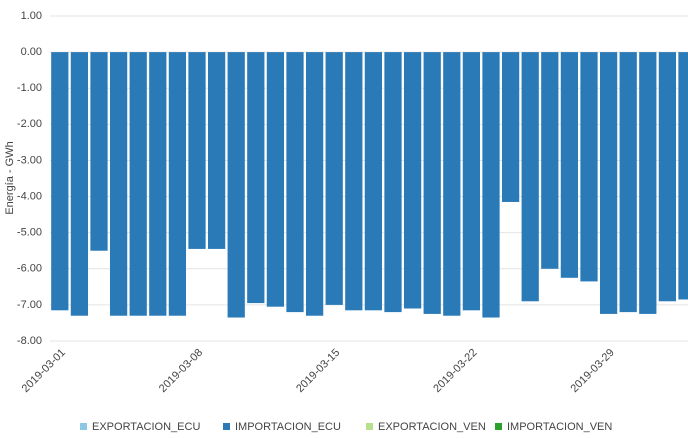  Describe the element at coordinates (288, 427) in the screenshot. I see `legend-label: IMPORTACION_ECU` at that location.